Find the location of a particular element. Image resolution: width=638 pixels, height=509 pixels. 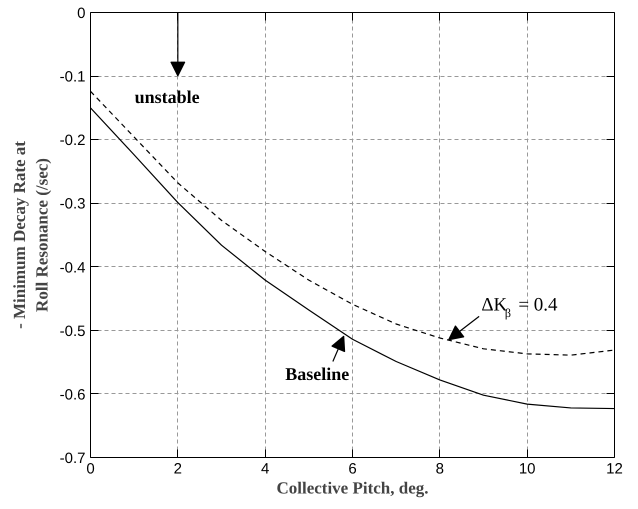

y-tick-label: 0 is located at coordinates (81, 13).